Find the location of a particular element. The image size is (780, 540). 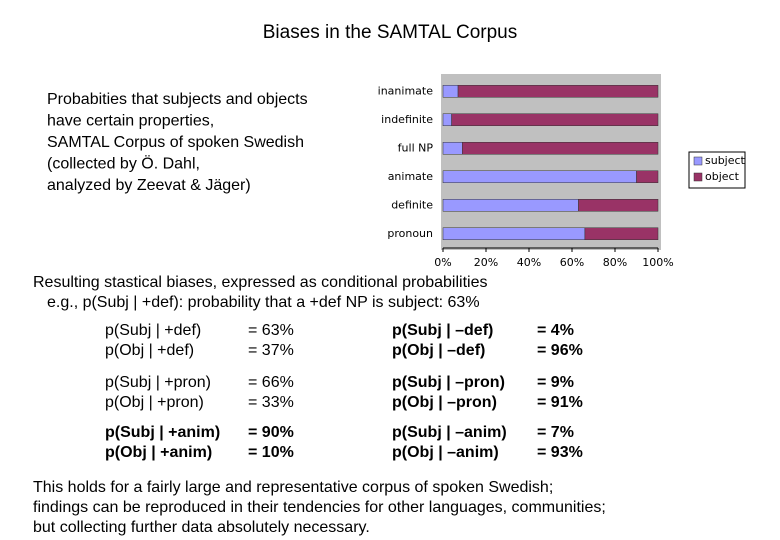

description-line: SAMTAL Corpus of spoken Swedish is located at coordinates (175, 142).